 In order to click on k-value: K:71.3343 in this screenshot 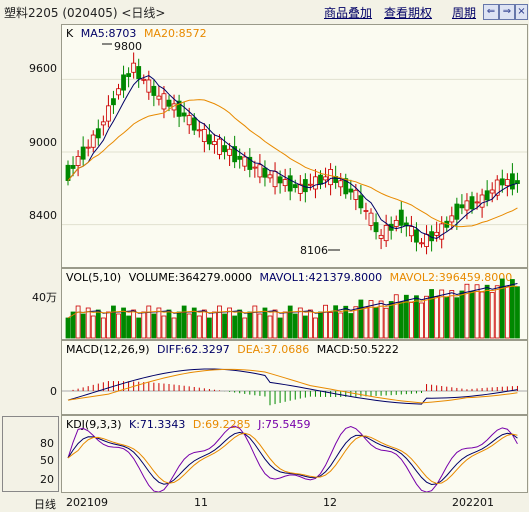, I will do `click(157, 424)`.